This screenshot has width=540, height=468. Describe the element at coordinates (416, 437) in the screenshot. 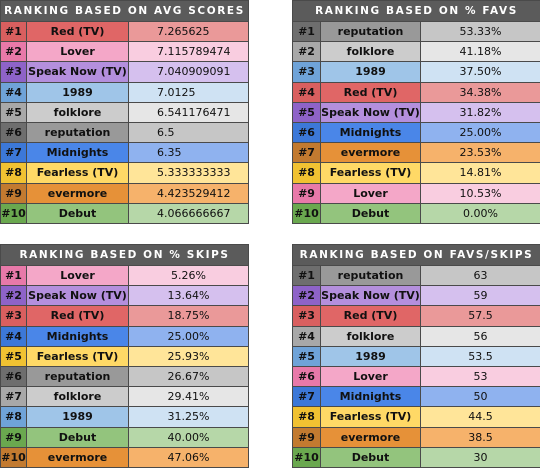

I see `table-row: #9 evermore 38.5` at that location.